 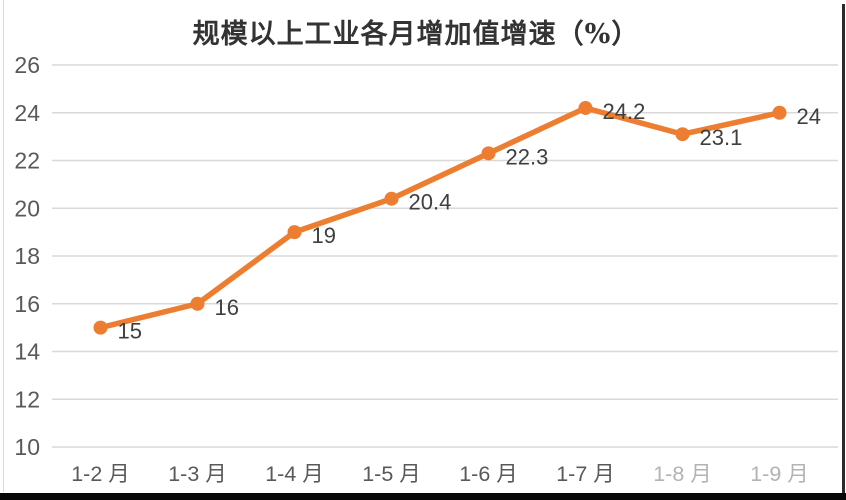 What do you see at coordinates (27, 113) in the screenshot?
I see `y-axis-tick-label: 24` at bounding box center [27, 113].